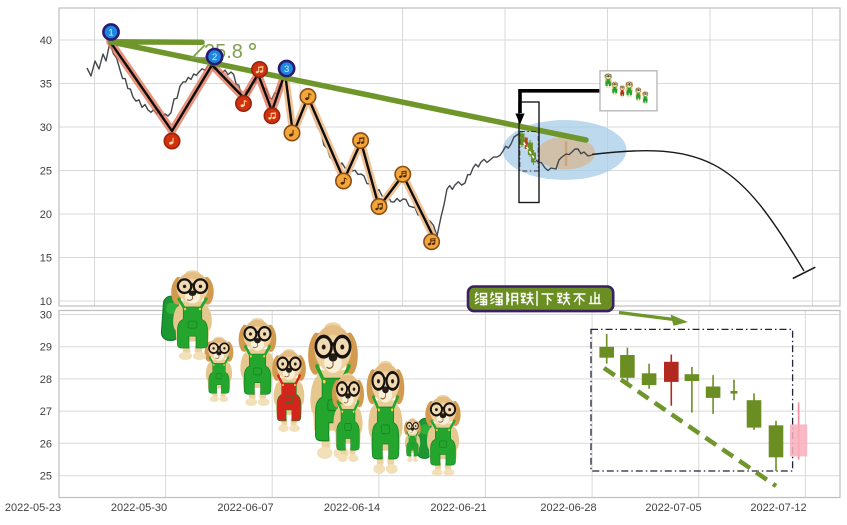 The height and width of the screenshot is (525, 847). I want to click on svg-text: 2, so click(214, 57).